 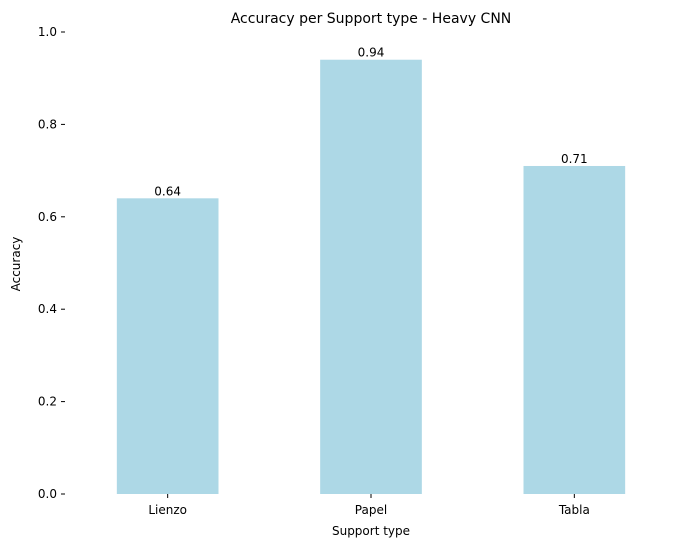 I want to click on y-tick-label: 0.8, so click(x=47, y=124).